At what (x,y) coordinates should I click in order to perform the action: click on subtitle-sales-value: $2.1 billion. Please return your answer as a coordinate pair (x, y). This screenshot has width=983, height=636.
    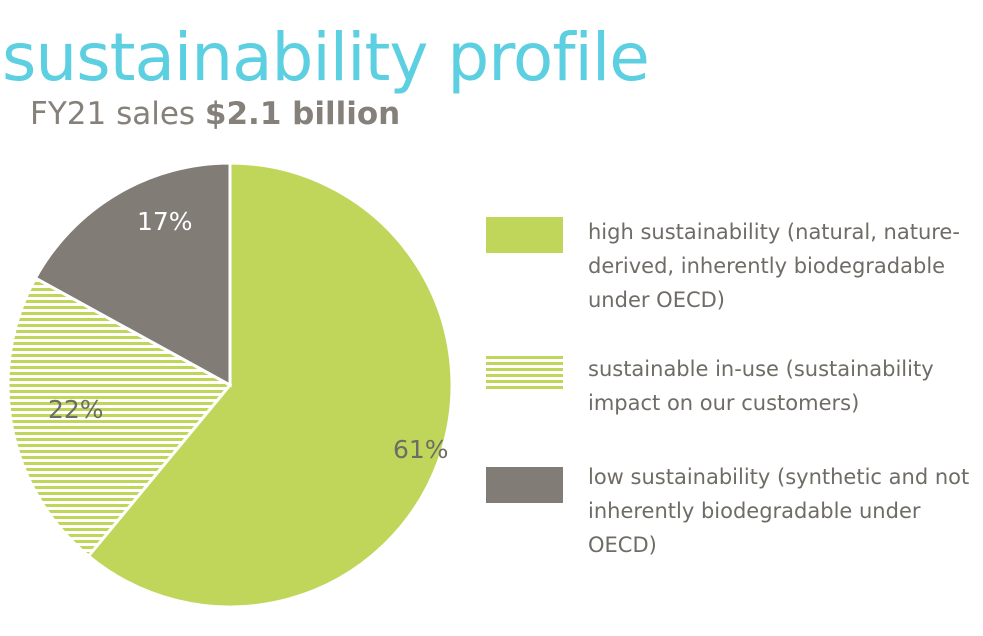
    Looking at the image, I should click on (302, 114).